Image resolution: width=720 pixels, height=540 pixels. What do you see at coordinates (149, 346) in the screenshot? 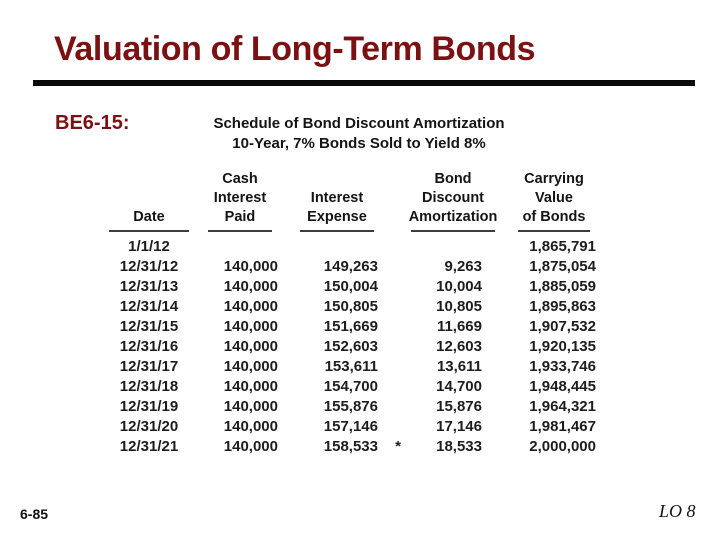
I see `cell-date: 12/31/16` at bounding box center [149, 346].